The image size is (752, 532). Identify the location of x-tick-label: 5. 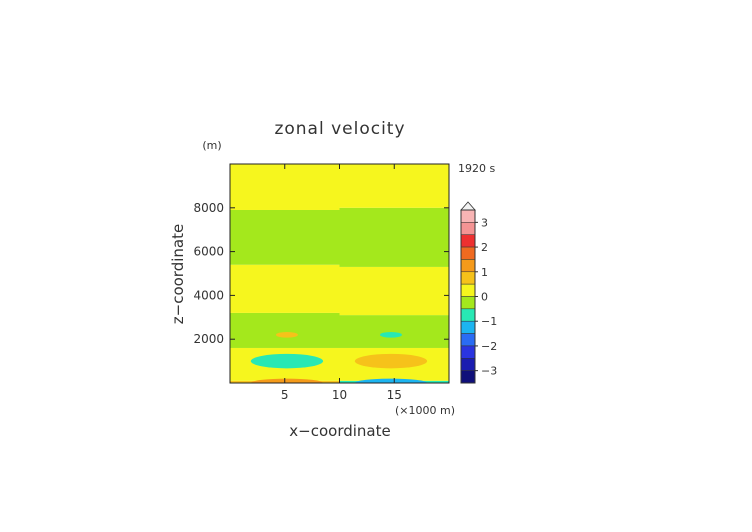
(285, 395).